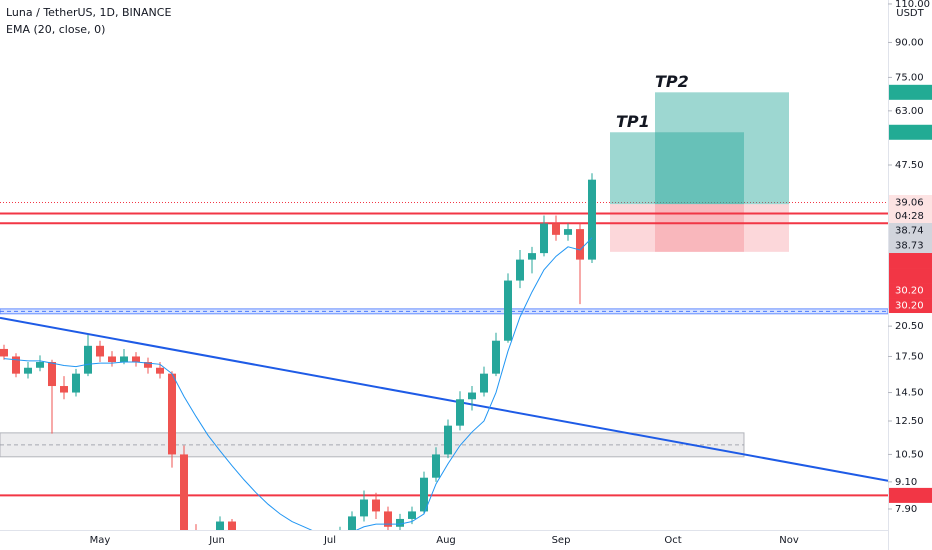 This screenshot has height=550, width=932. Describe the element at coordinates (909, 393) in the screenshot. I see `y-tick-label: 14.50` at that location.